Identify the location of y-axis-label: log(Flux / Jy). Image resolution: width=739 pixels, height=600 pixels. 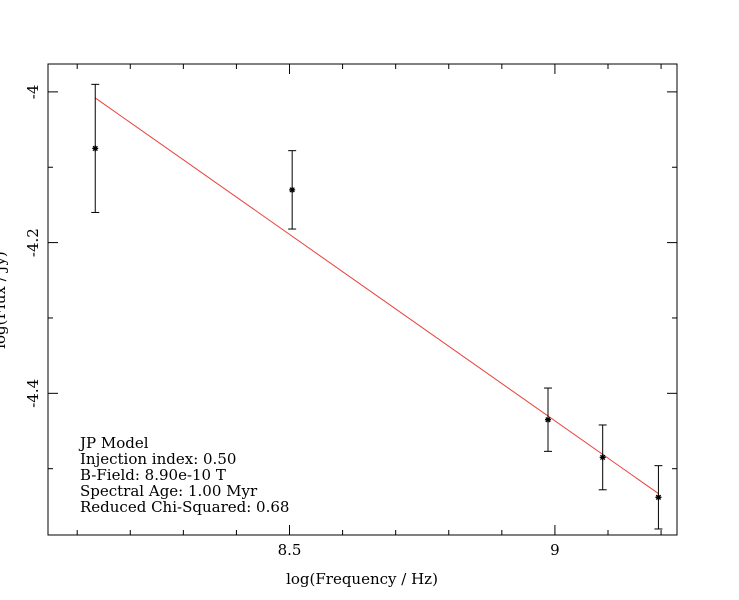
(4, 300).